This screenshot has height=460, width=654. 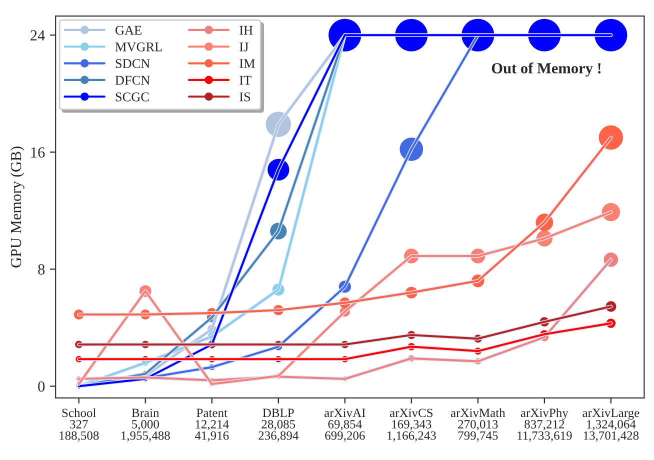 What do you see at coordinates (17, 207) in the screenshot?
I see `y-axis-title: GPU Memory (GB)` at bounding box center [17, 207].